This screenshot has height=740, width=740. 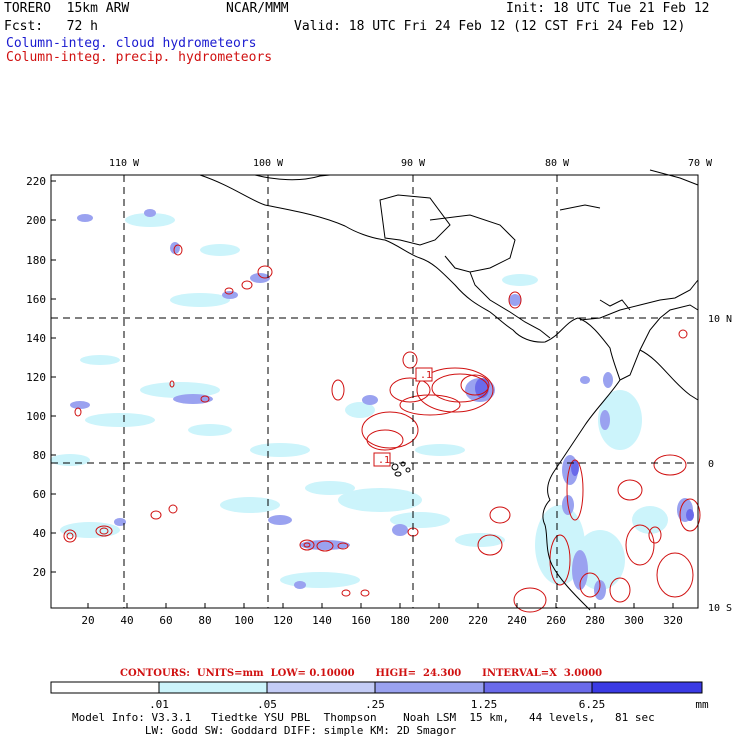 I want to click on lat-label-10n: 10 N, so click(x=720, y=319).